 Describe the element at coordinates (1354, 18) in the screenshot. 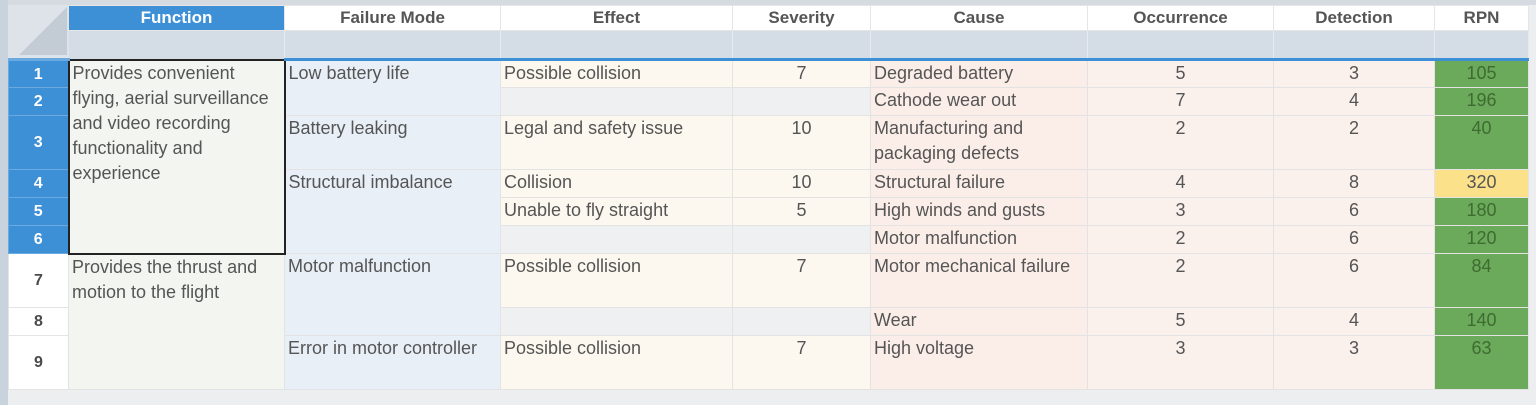

I see `column-header-detection: Detection` at that location.